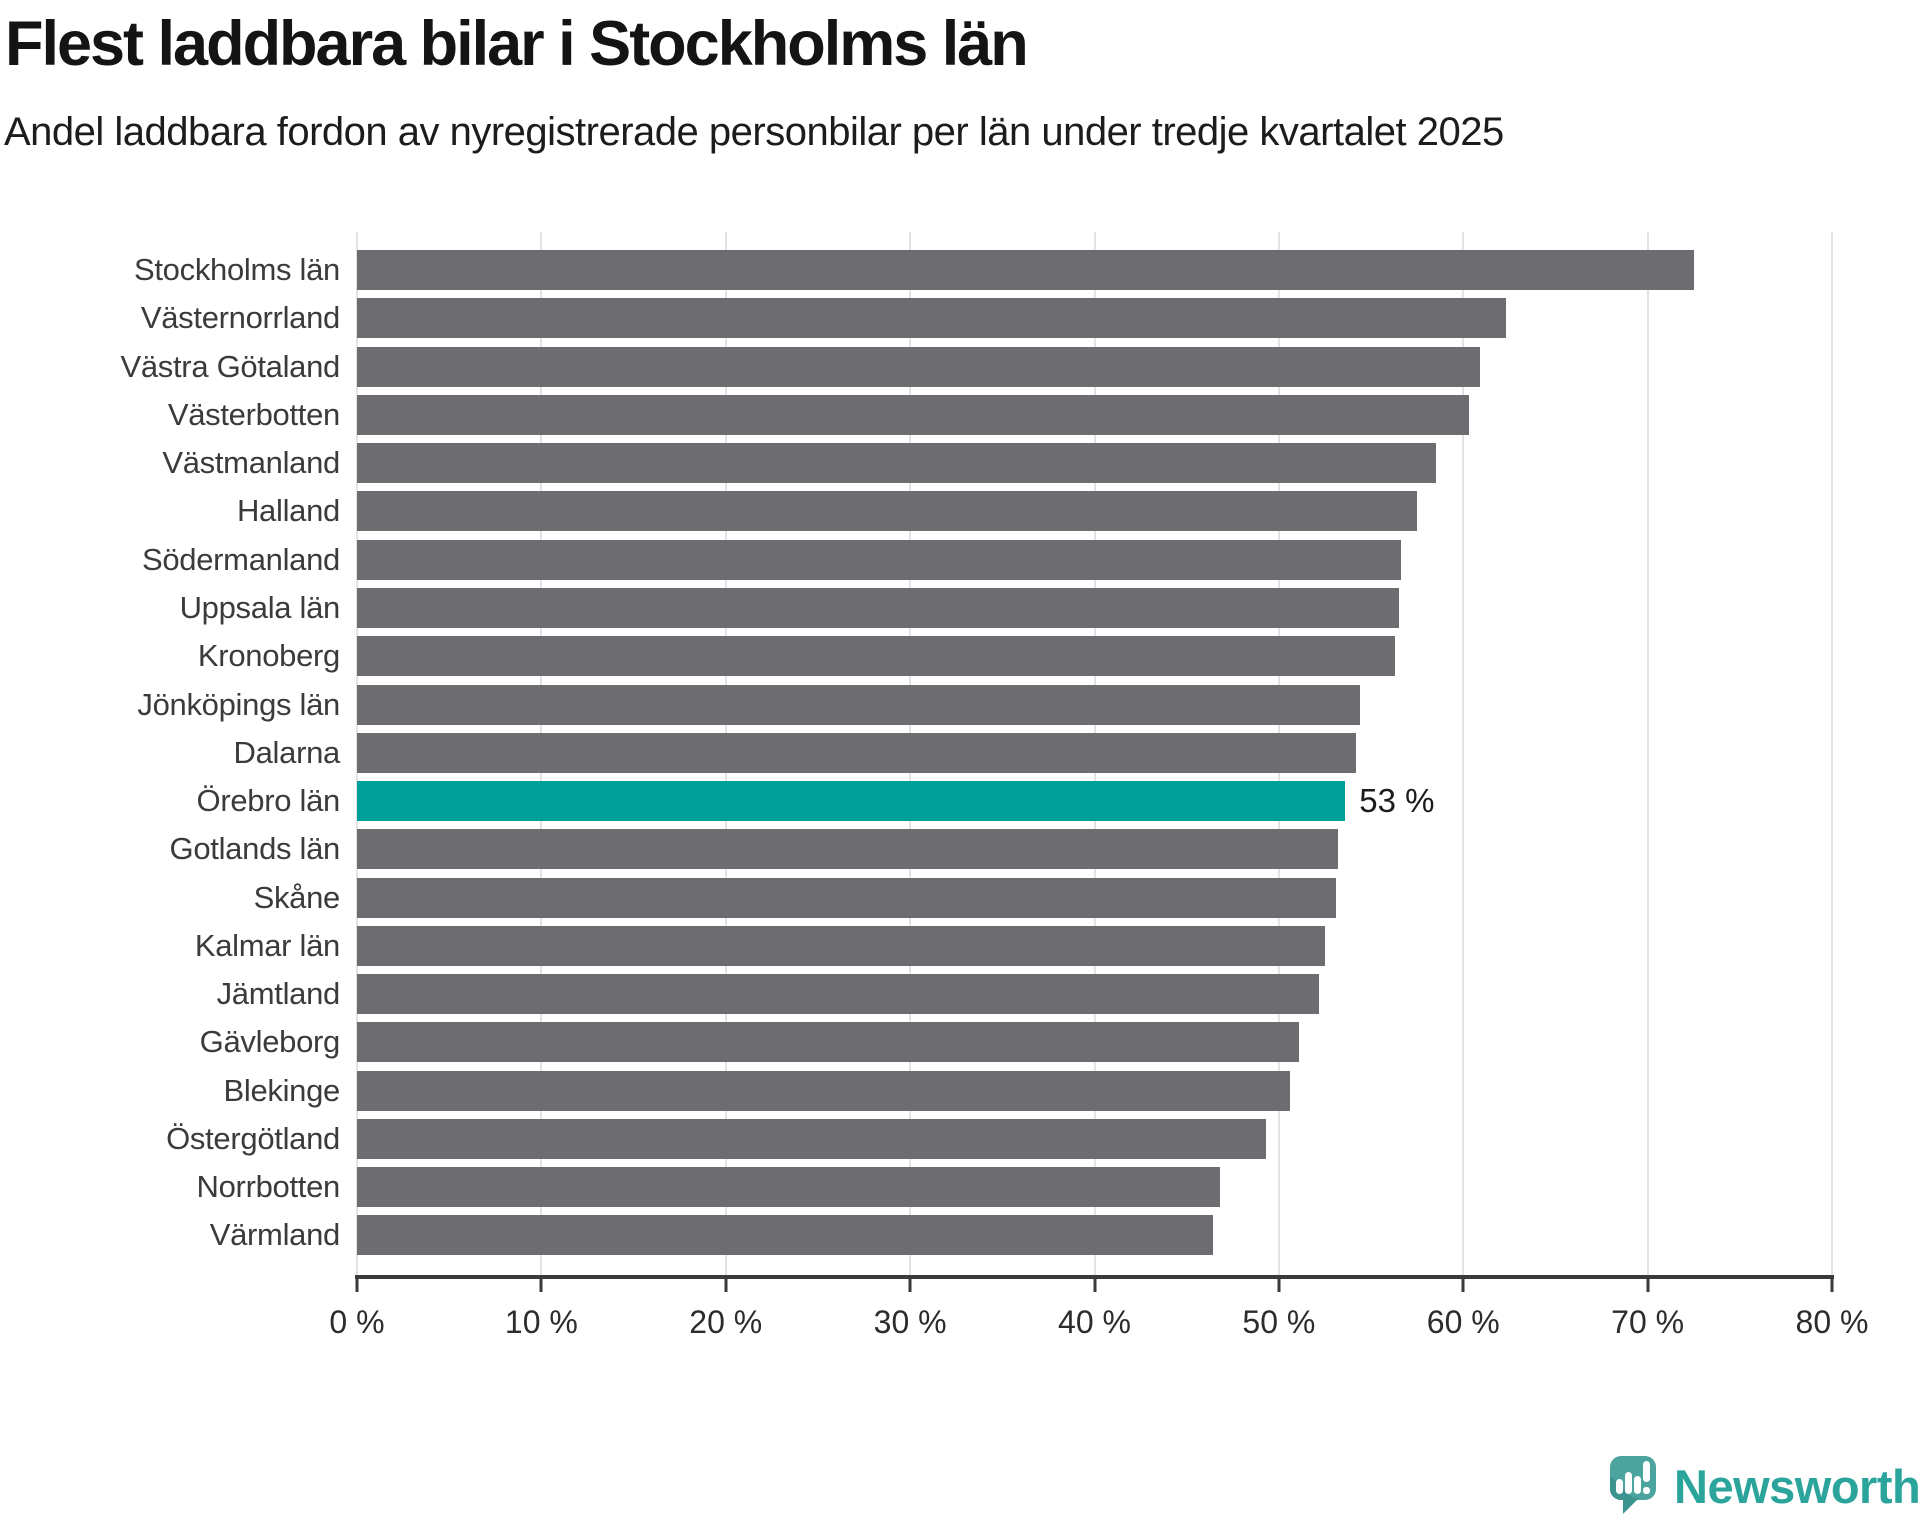  I want to click on chart-row: Blekinge, so click(916, 1091).